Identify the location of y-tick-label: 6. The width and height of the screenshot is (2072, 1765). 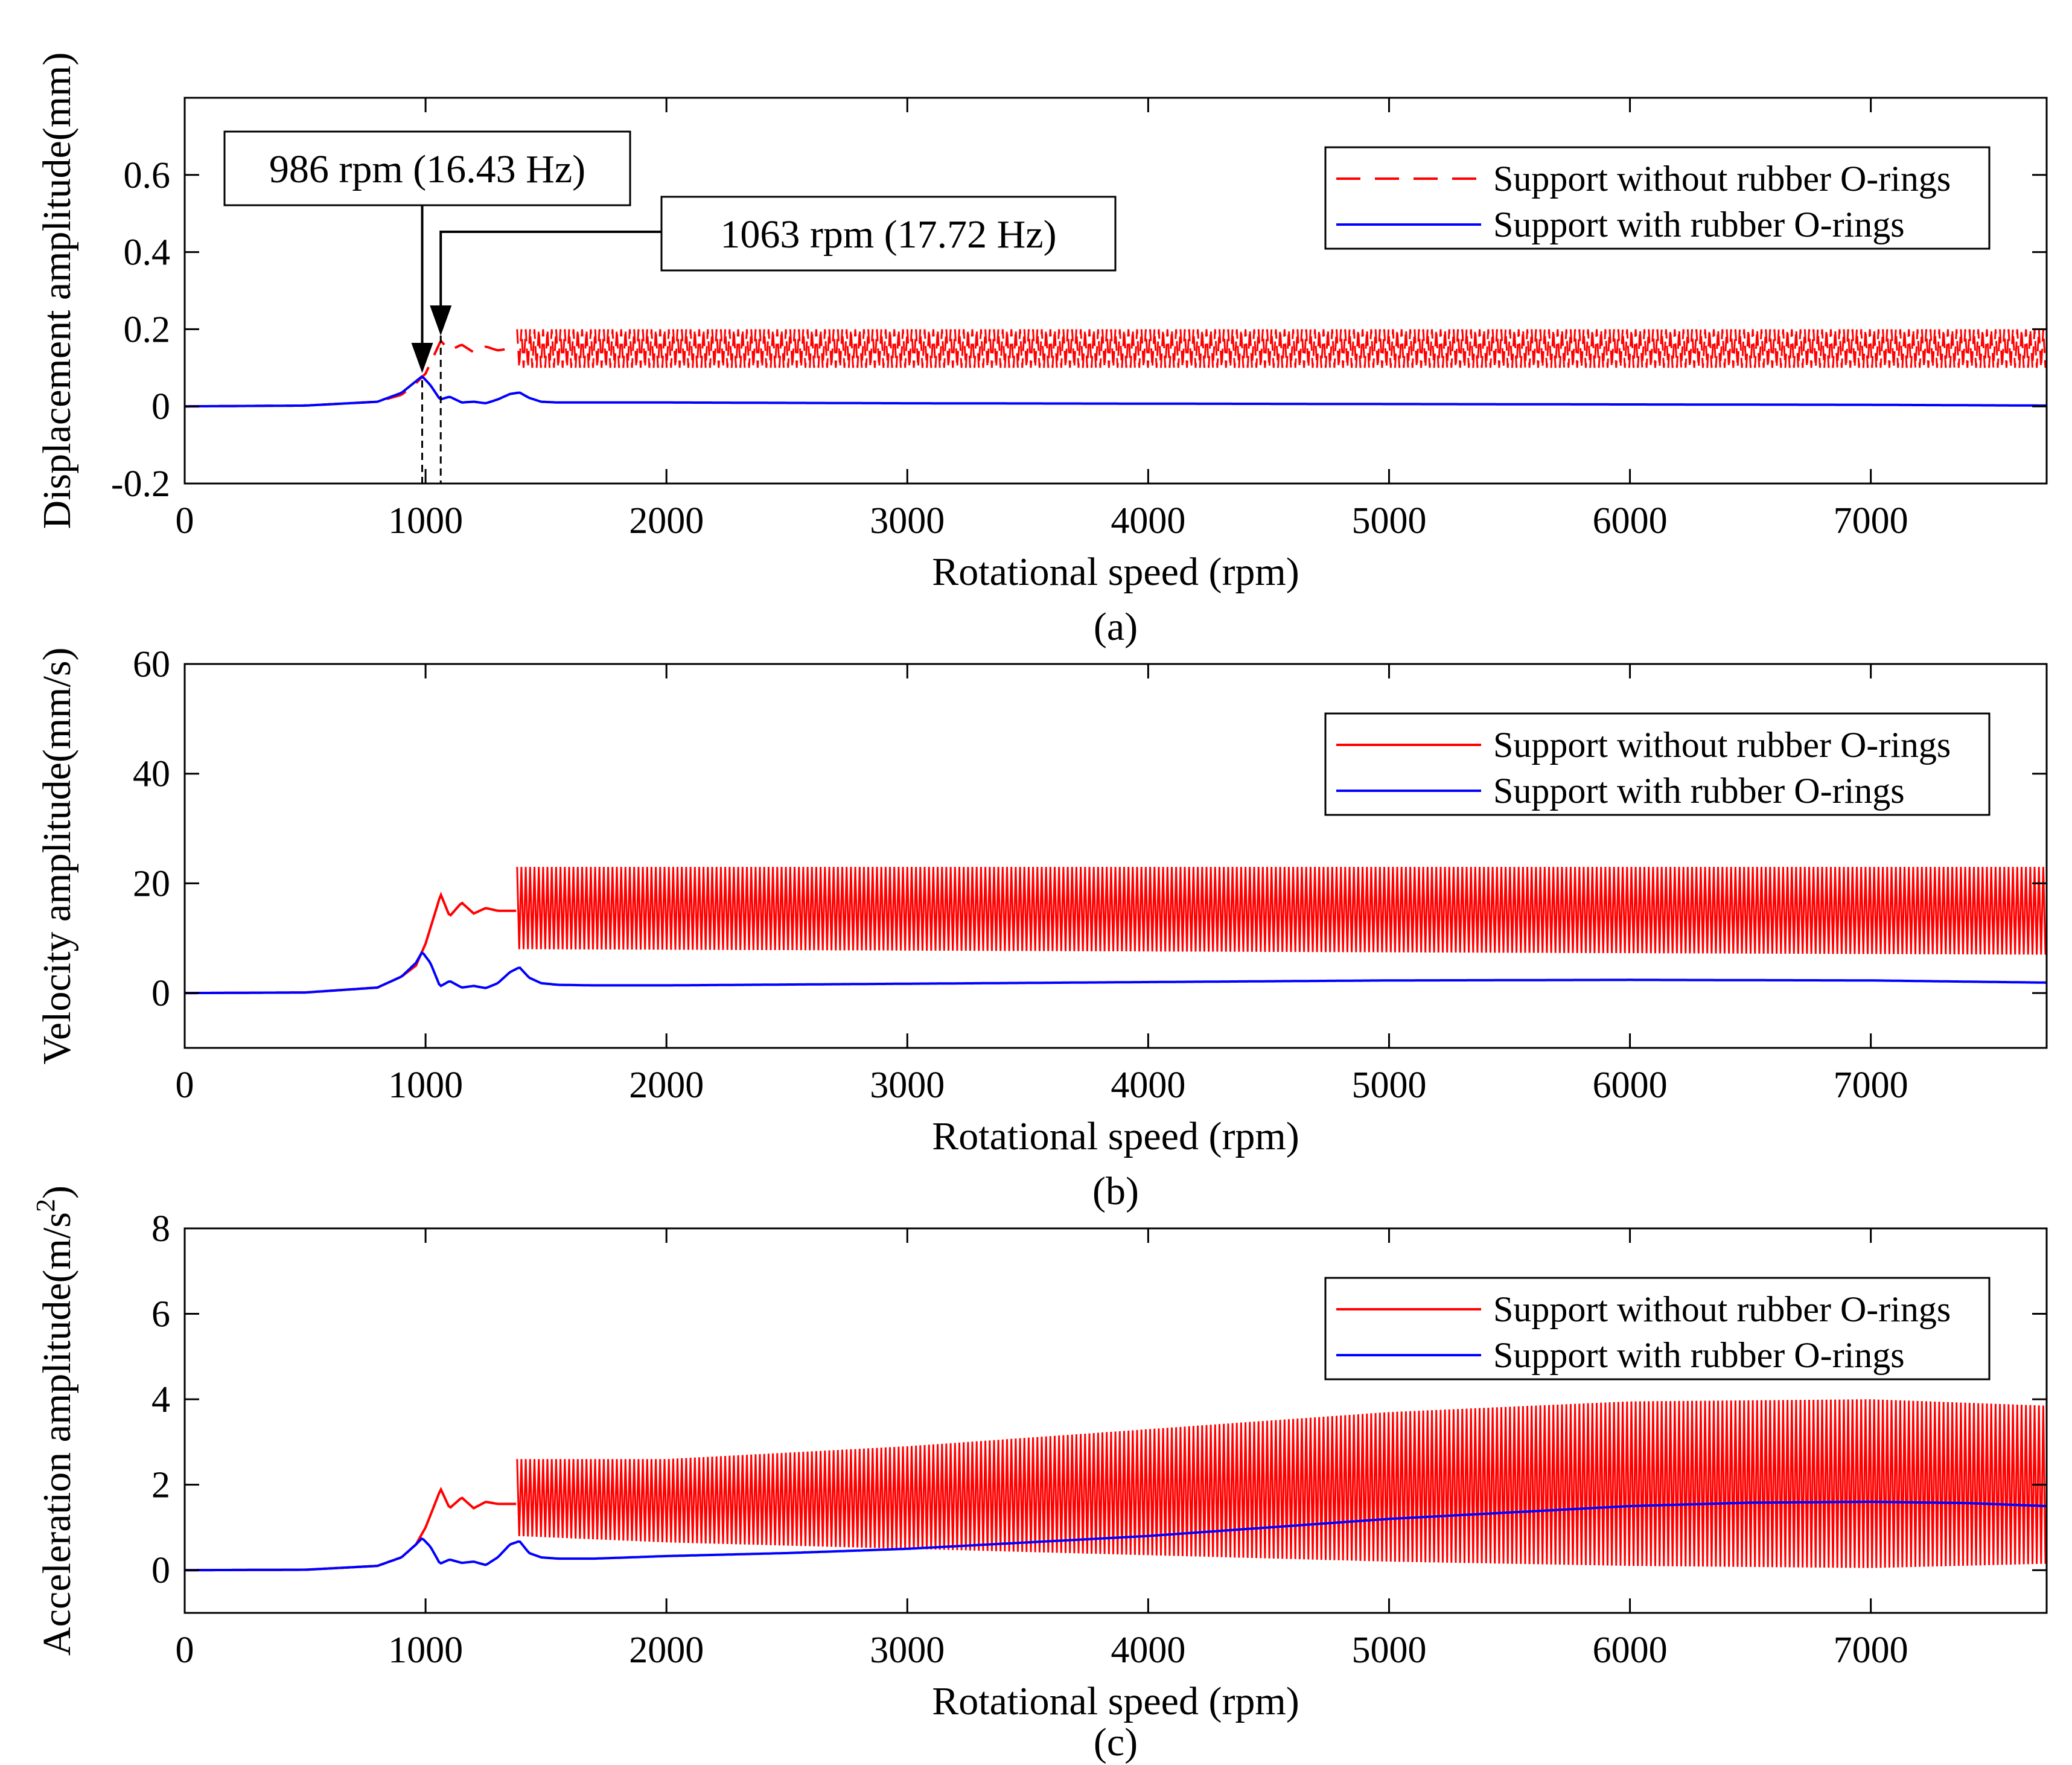
(160, 1314).